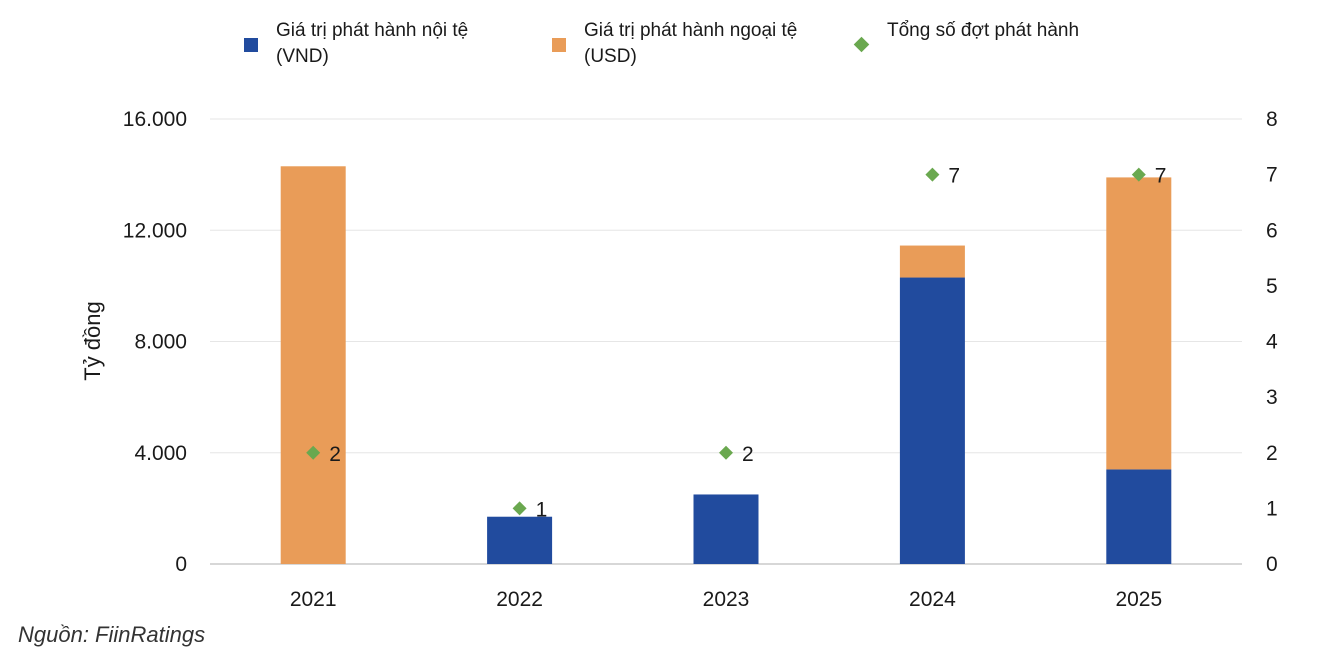 The width and height of the screenshot is (1344, 658). What do you see at coordinates (520, 540) in the screenshot?
I see `bar-vnd-2022` at bounding box center [520, 540].